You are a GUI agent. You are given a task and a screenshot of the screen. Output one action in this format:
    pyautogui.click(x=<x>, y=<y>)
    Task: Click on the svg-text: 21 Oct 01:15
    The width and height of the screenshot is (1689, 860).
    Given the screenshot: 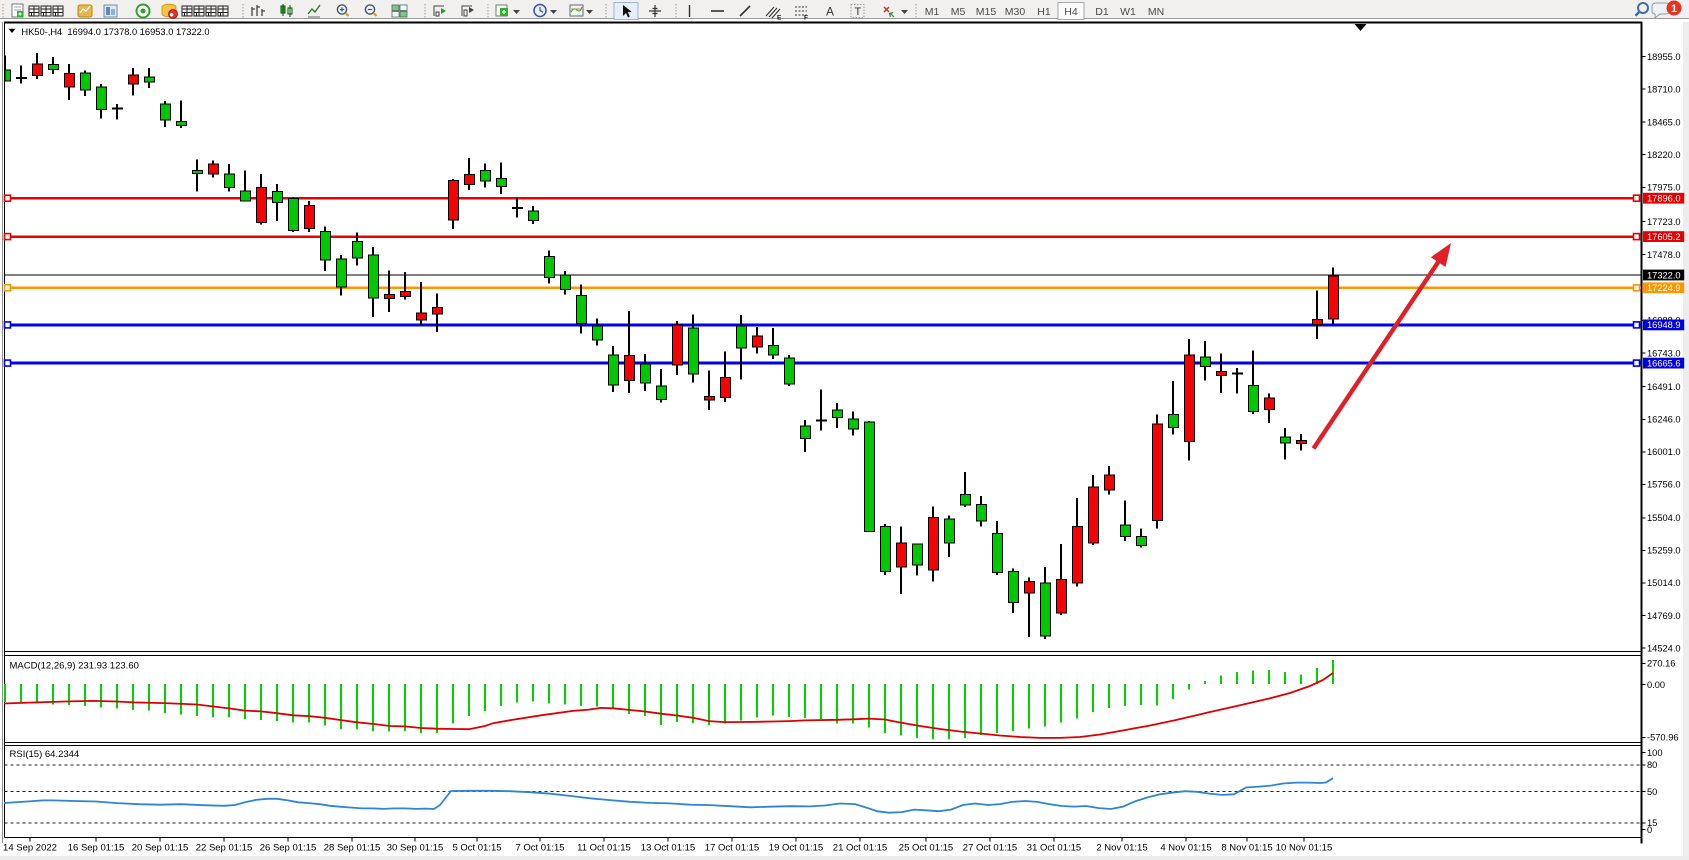 What is the action you would take?
    pyautogui.click(x=860, y=848)
    